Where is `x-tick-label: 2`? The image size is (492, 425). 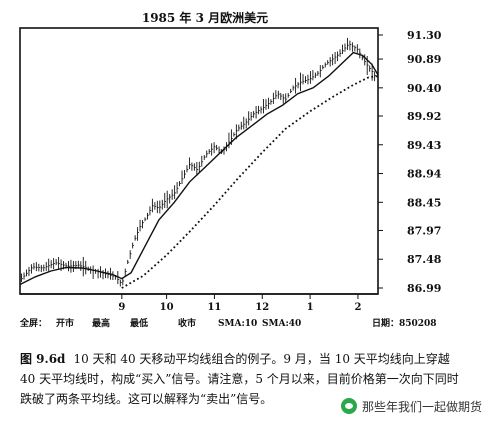
x-tick-label: 2 is located at coordinates (357, 307).